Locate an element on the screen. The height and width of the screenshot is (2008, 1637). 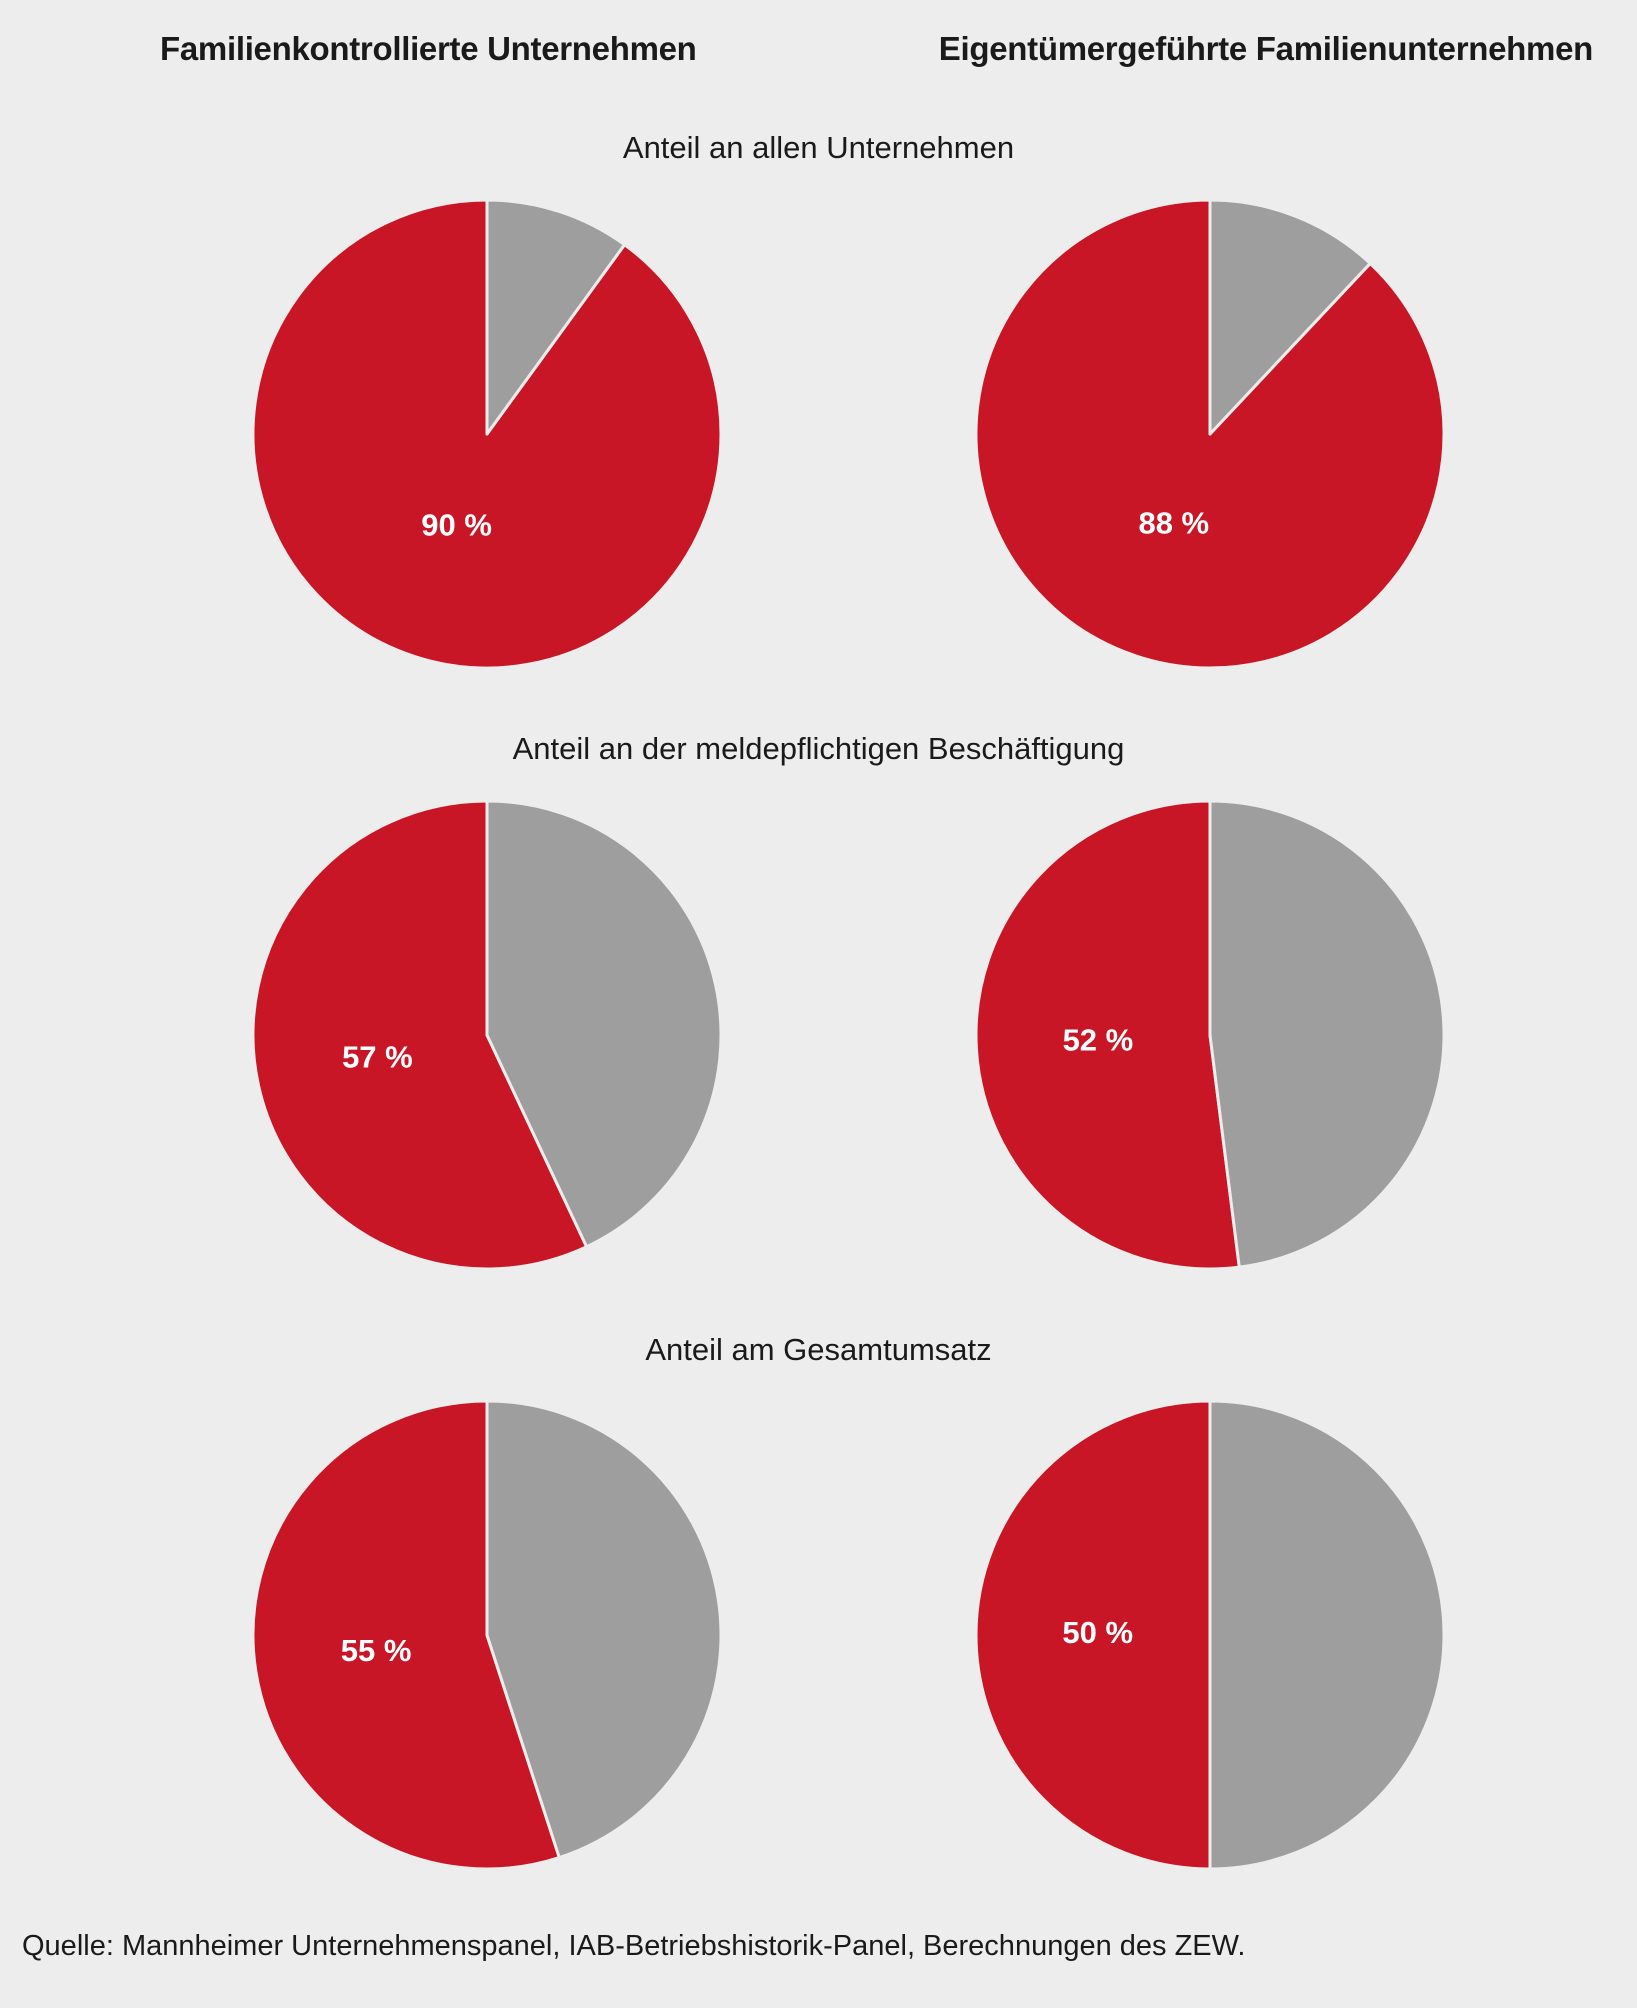
pie-0-1: 88 % is located at coordinates (1210, 434).